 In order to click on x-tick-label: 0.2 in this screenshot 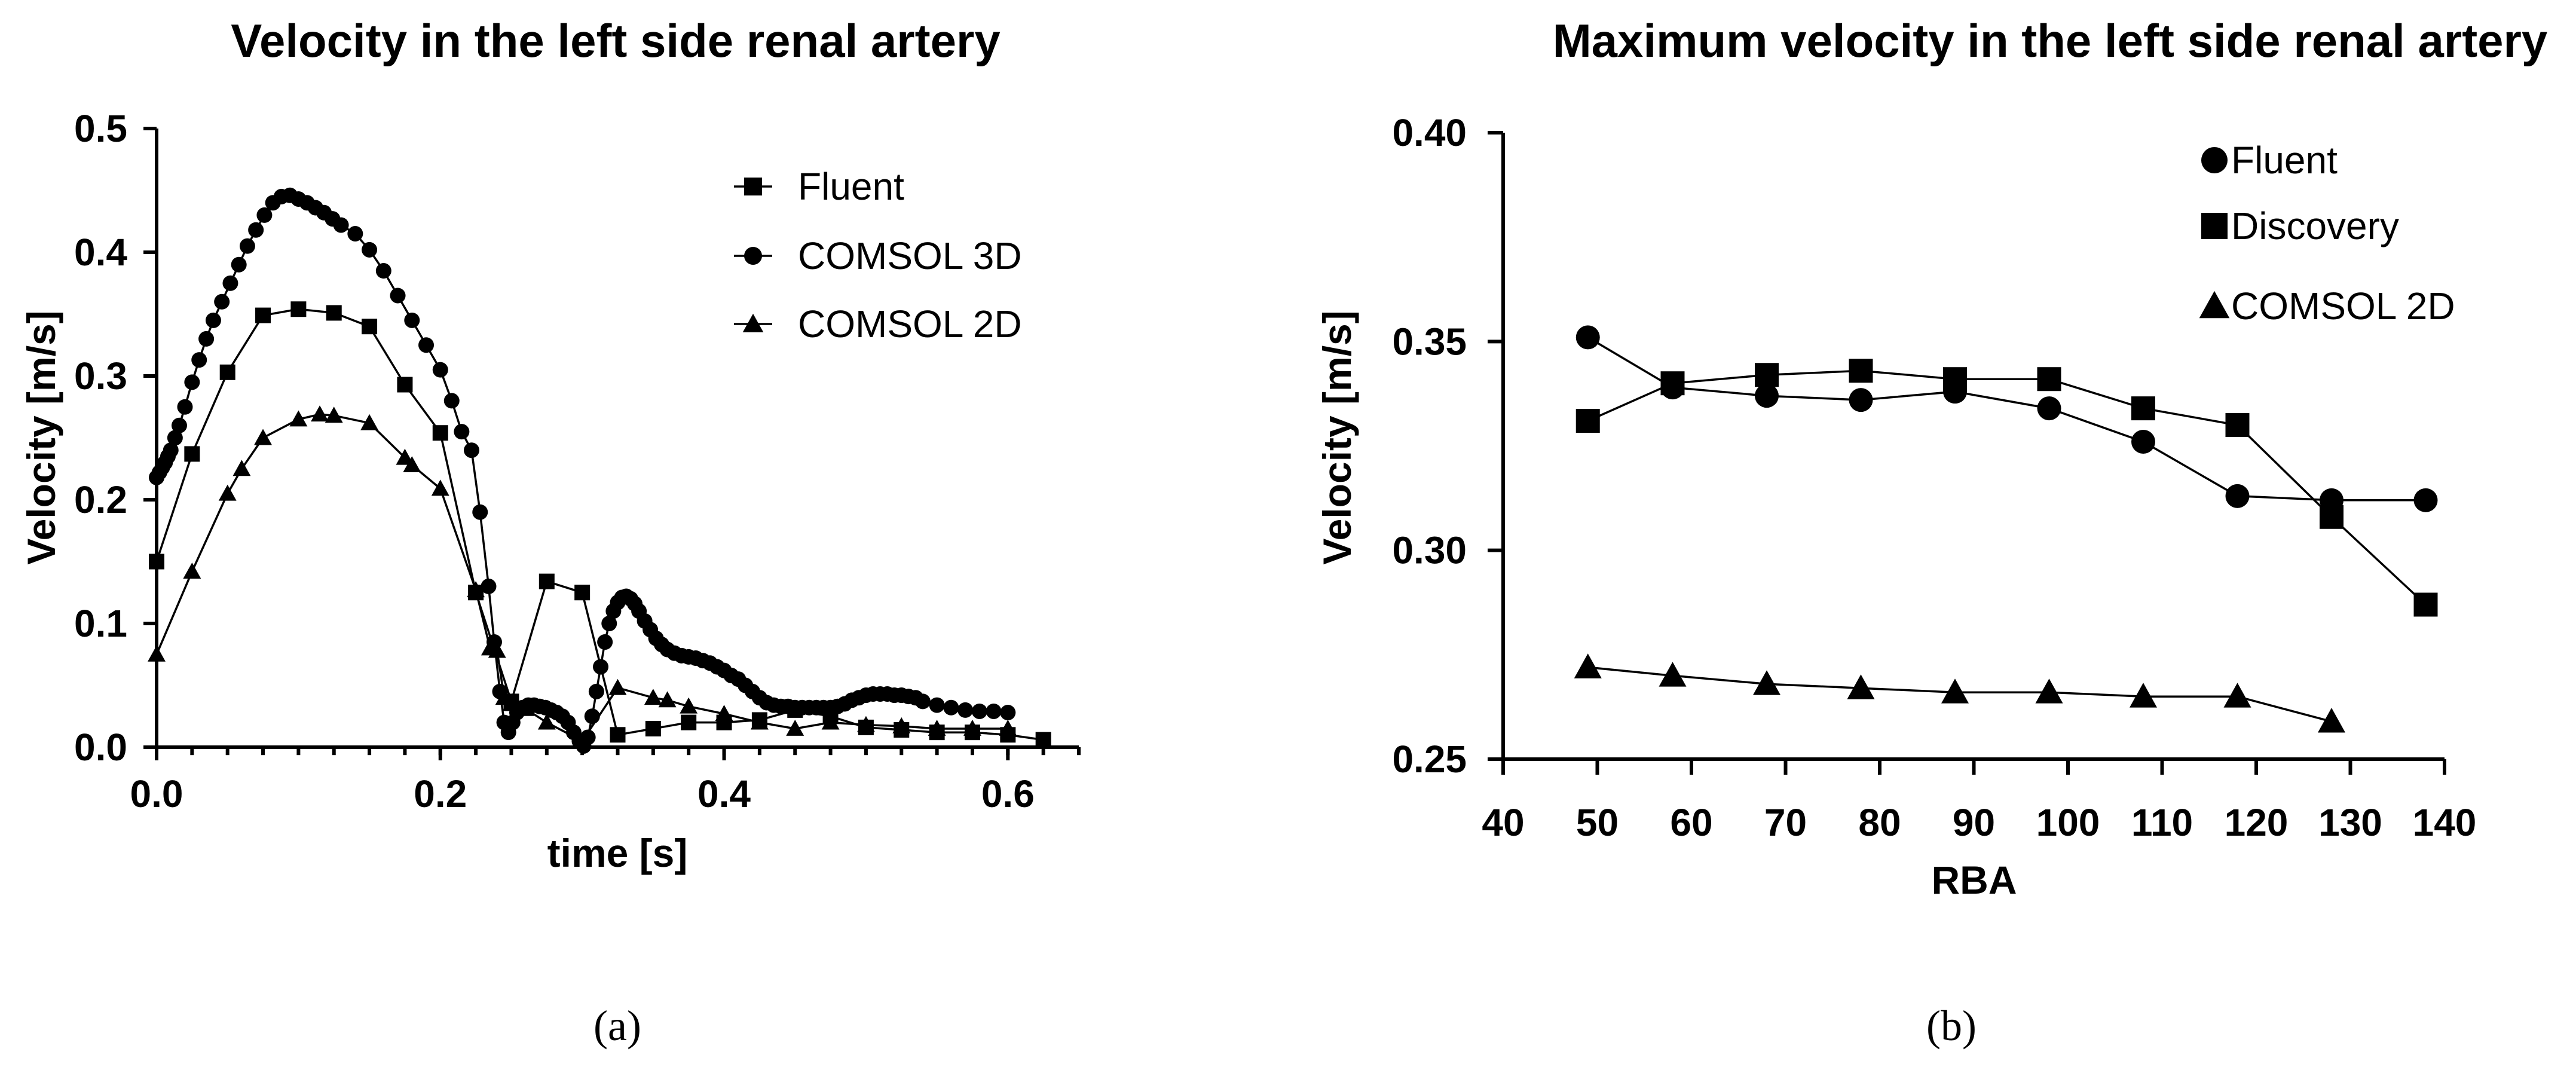, I will do `click(440, 793)`.